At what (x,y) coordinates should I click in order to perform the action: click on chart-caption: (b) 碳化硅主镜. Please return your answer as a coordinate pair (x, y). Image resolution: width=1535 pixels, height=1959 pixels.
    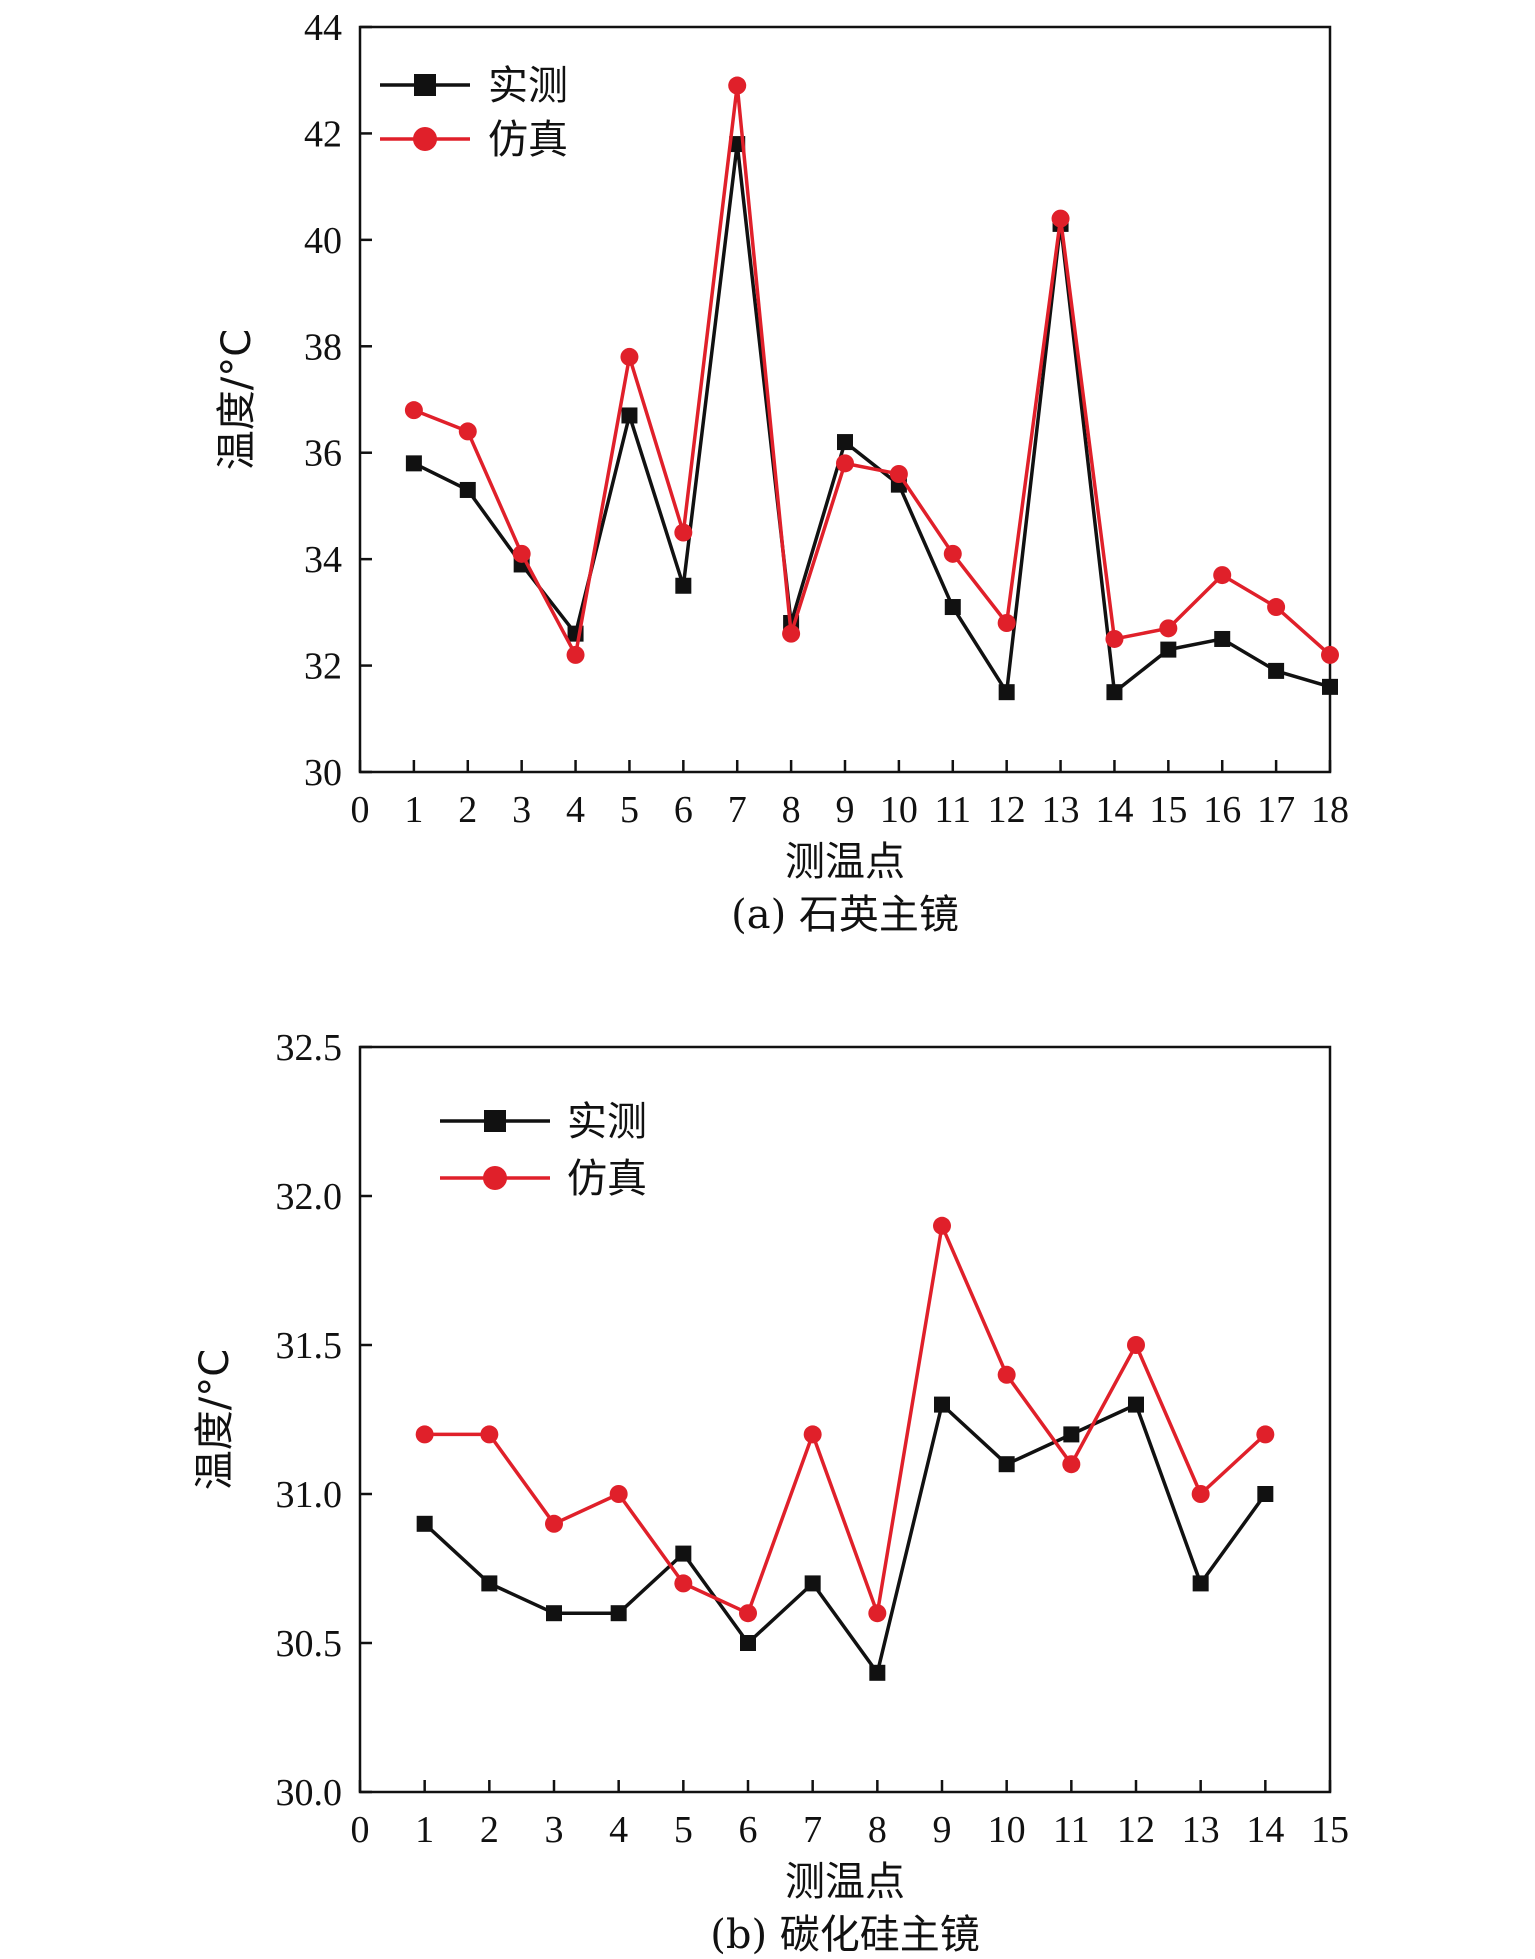
    Looking at the image, I should click on (845, 1935).